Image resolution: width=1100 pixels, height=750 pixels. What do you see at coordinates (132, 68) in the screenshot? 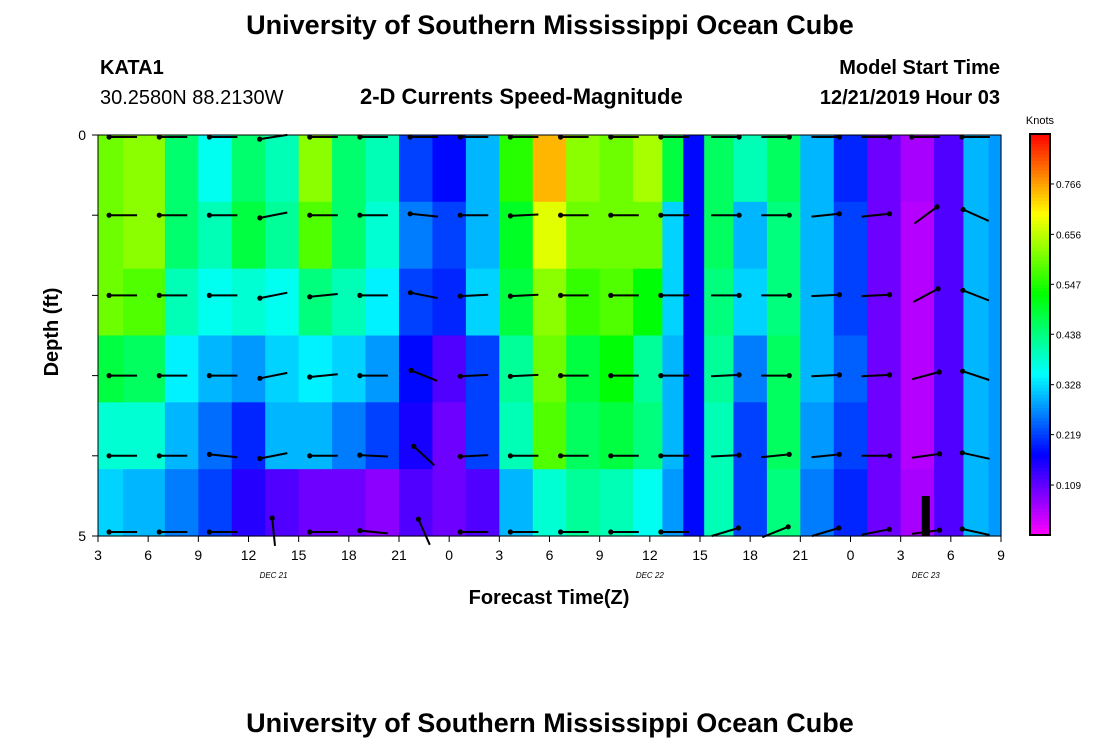
I see `station-id: KATA1` at bounding box center [132, 68].